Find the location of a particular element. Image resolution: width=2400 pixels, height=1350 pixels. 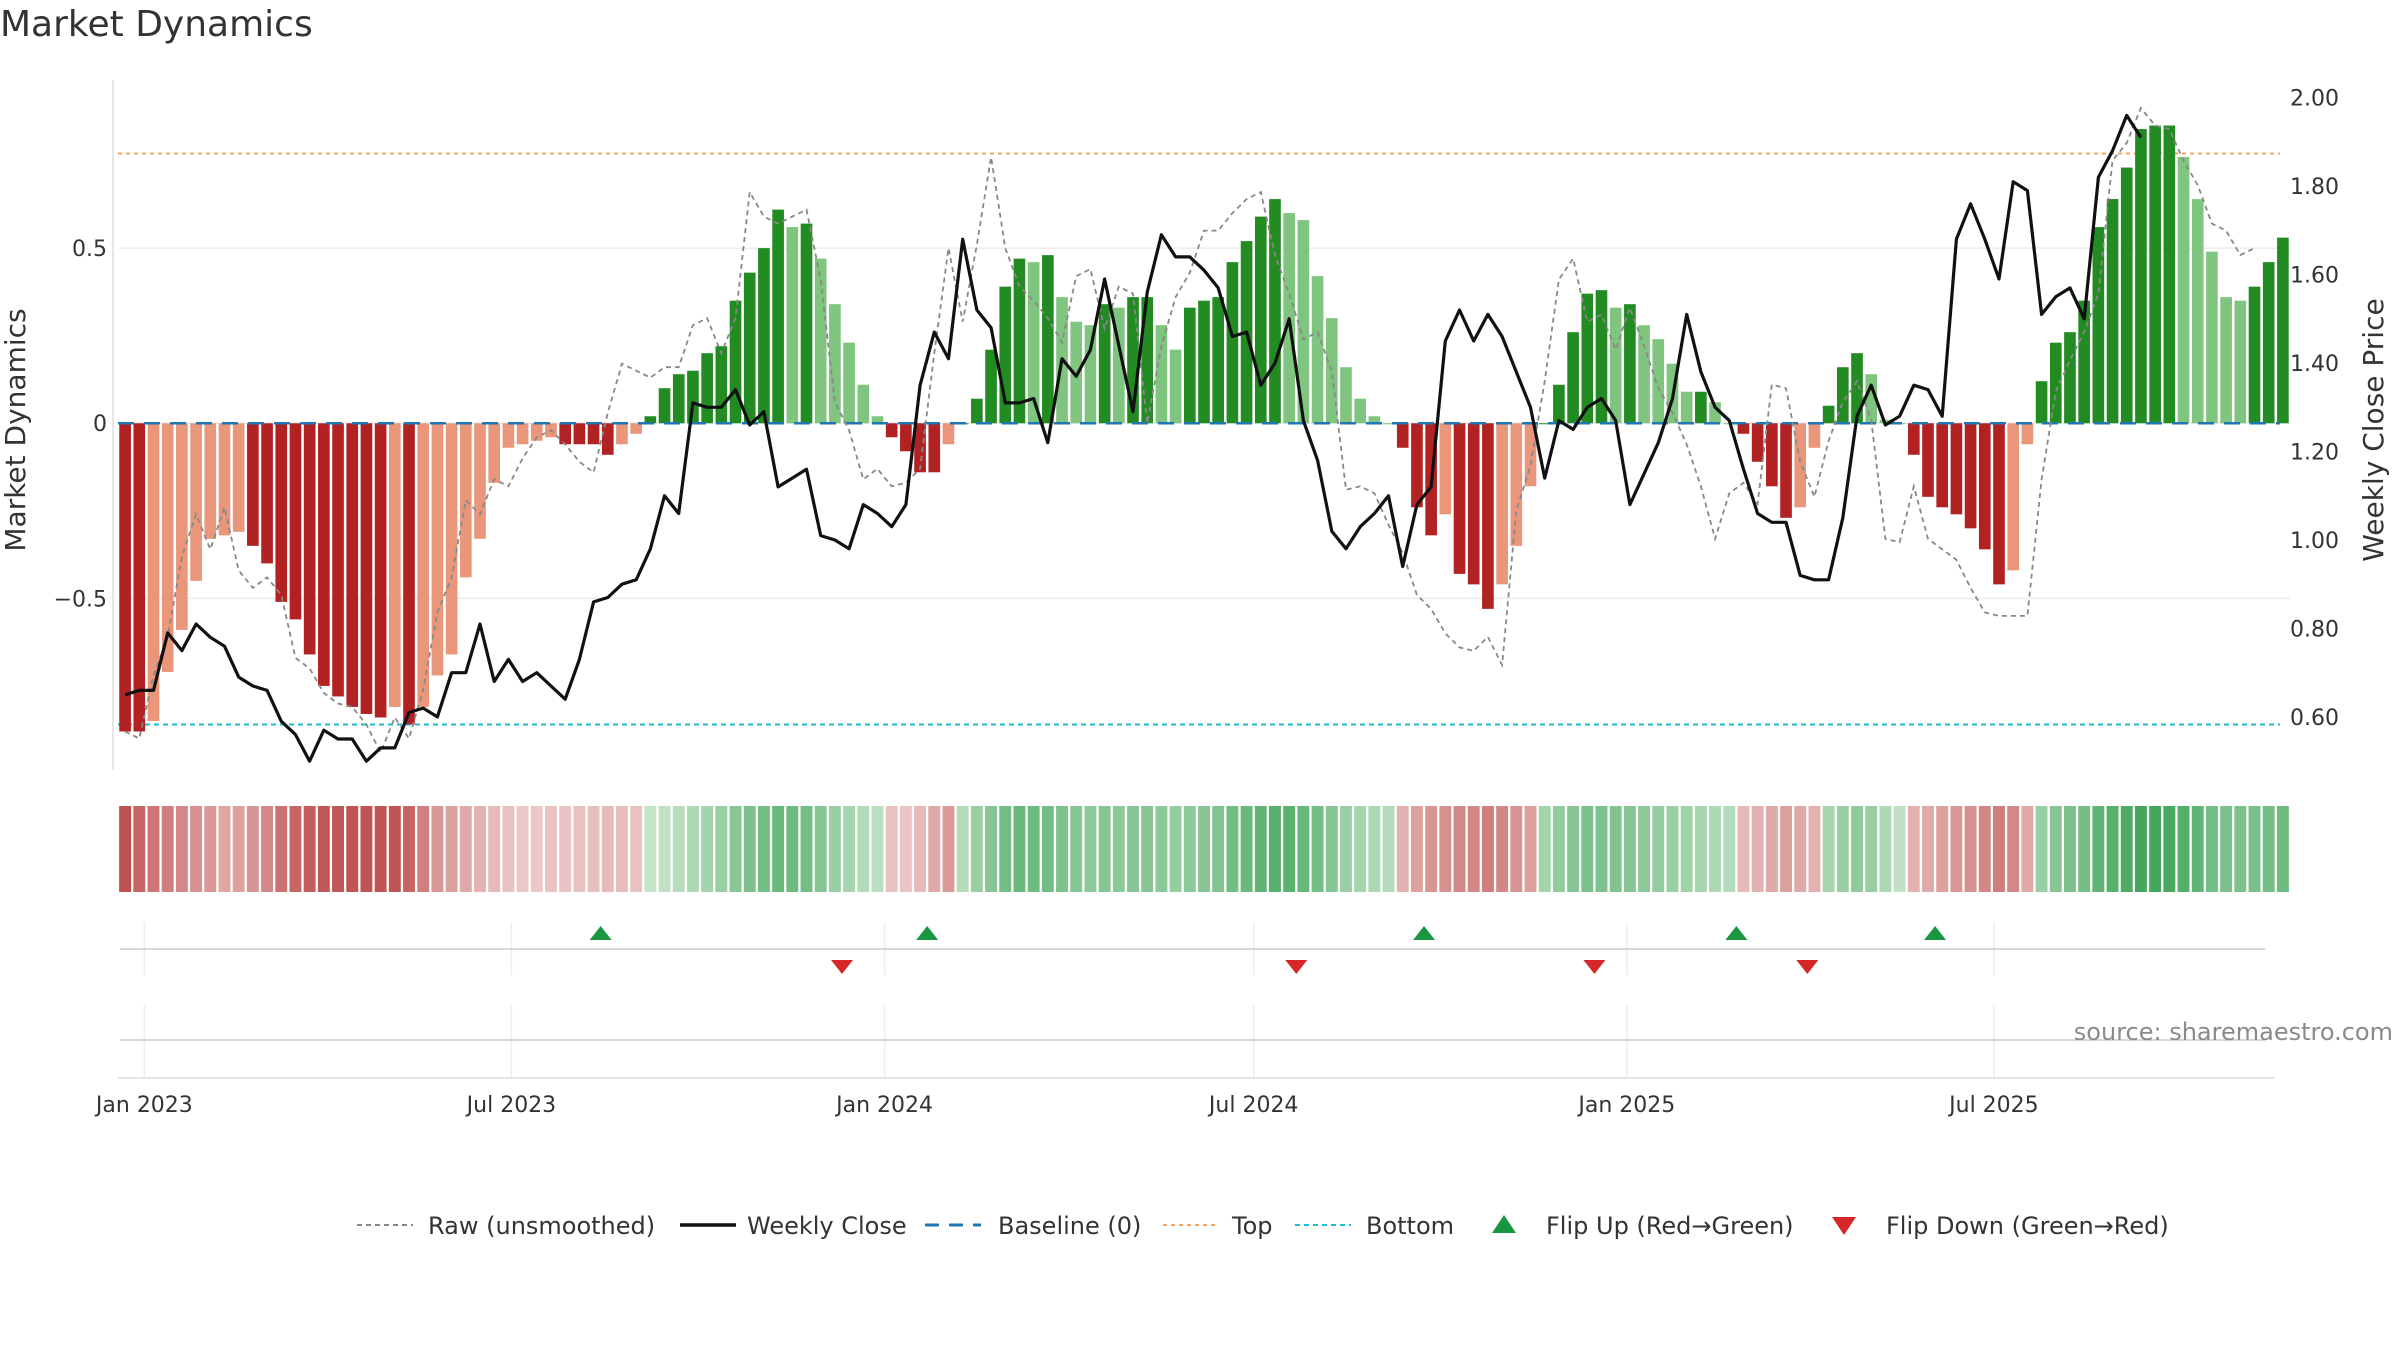

flip-up-marker is located at coordinates (1736, 933).